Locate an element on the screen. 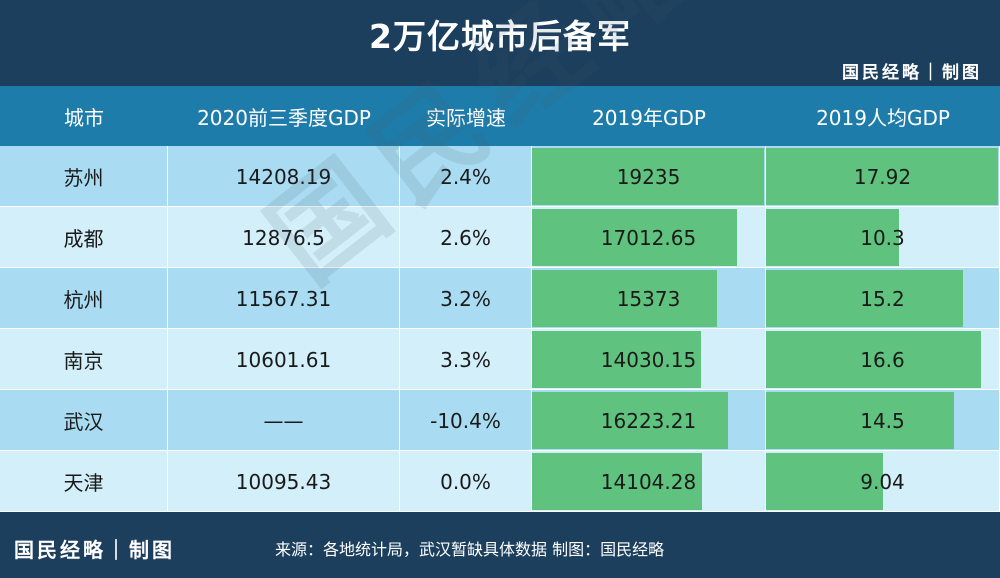 The width and height of the screenshot is (1000, 578). table-cell-growth: -10.4% is located at coordinates (466, 420).